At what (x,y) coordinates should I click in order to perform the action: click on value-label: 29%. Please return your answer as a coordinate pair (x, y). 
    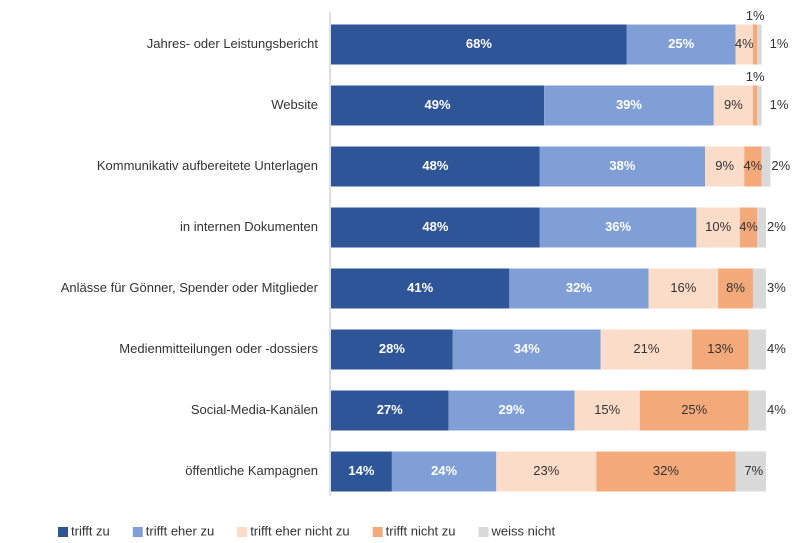
    Looking at the image, I should click on (512, 409).